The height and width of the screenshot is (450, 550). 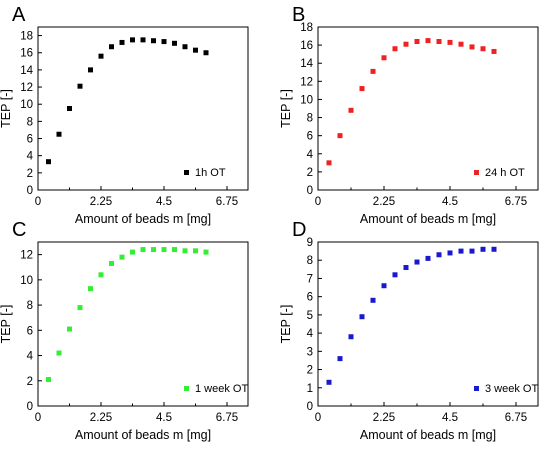 I want to click on y-tick-label: 16, so click(x=26, y=54).